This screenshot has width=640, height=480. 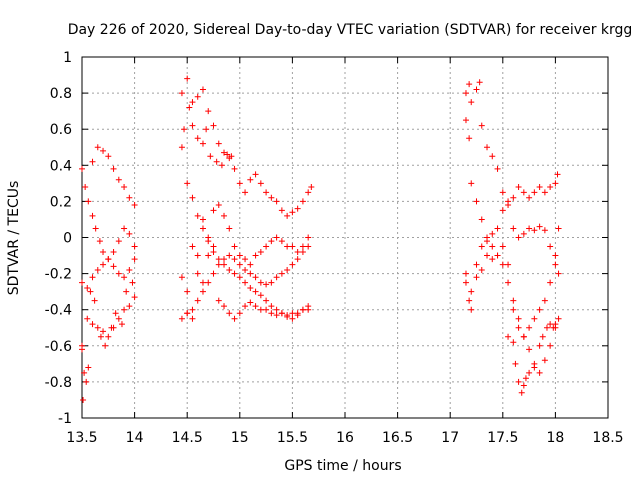 I want to click on y-tick-label: -0.8, so click(x=58, y=383).